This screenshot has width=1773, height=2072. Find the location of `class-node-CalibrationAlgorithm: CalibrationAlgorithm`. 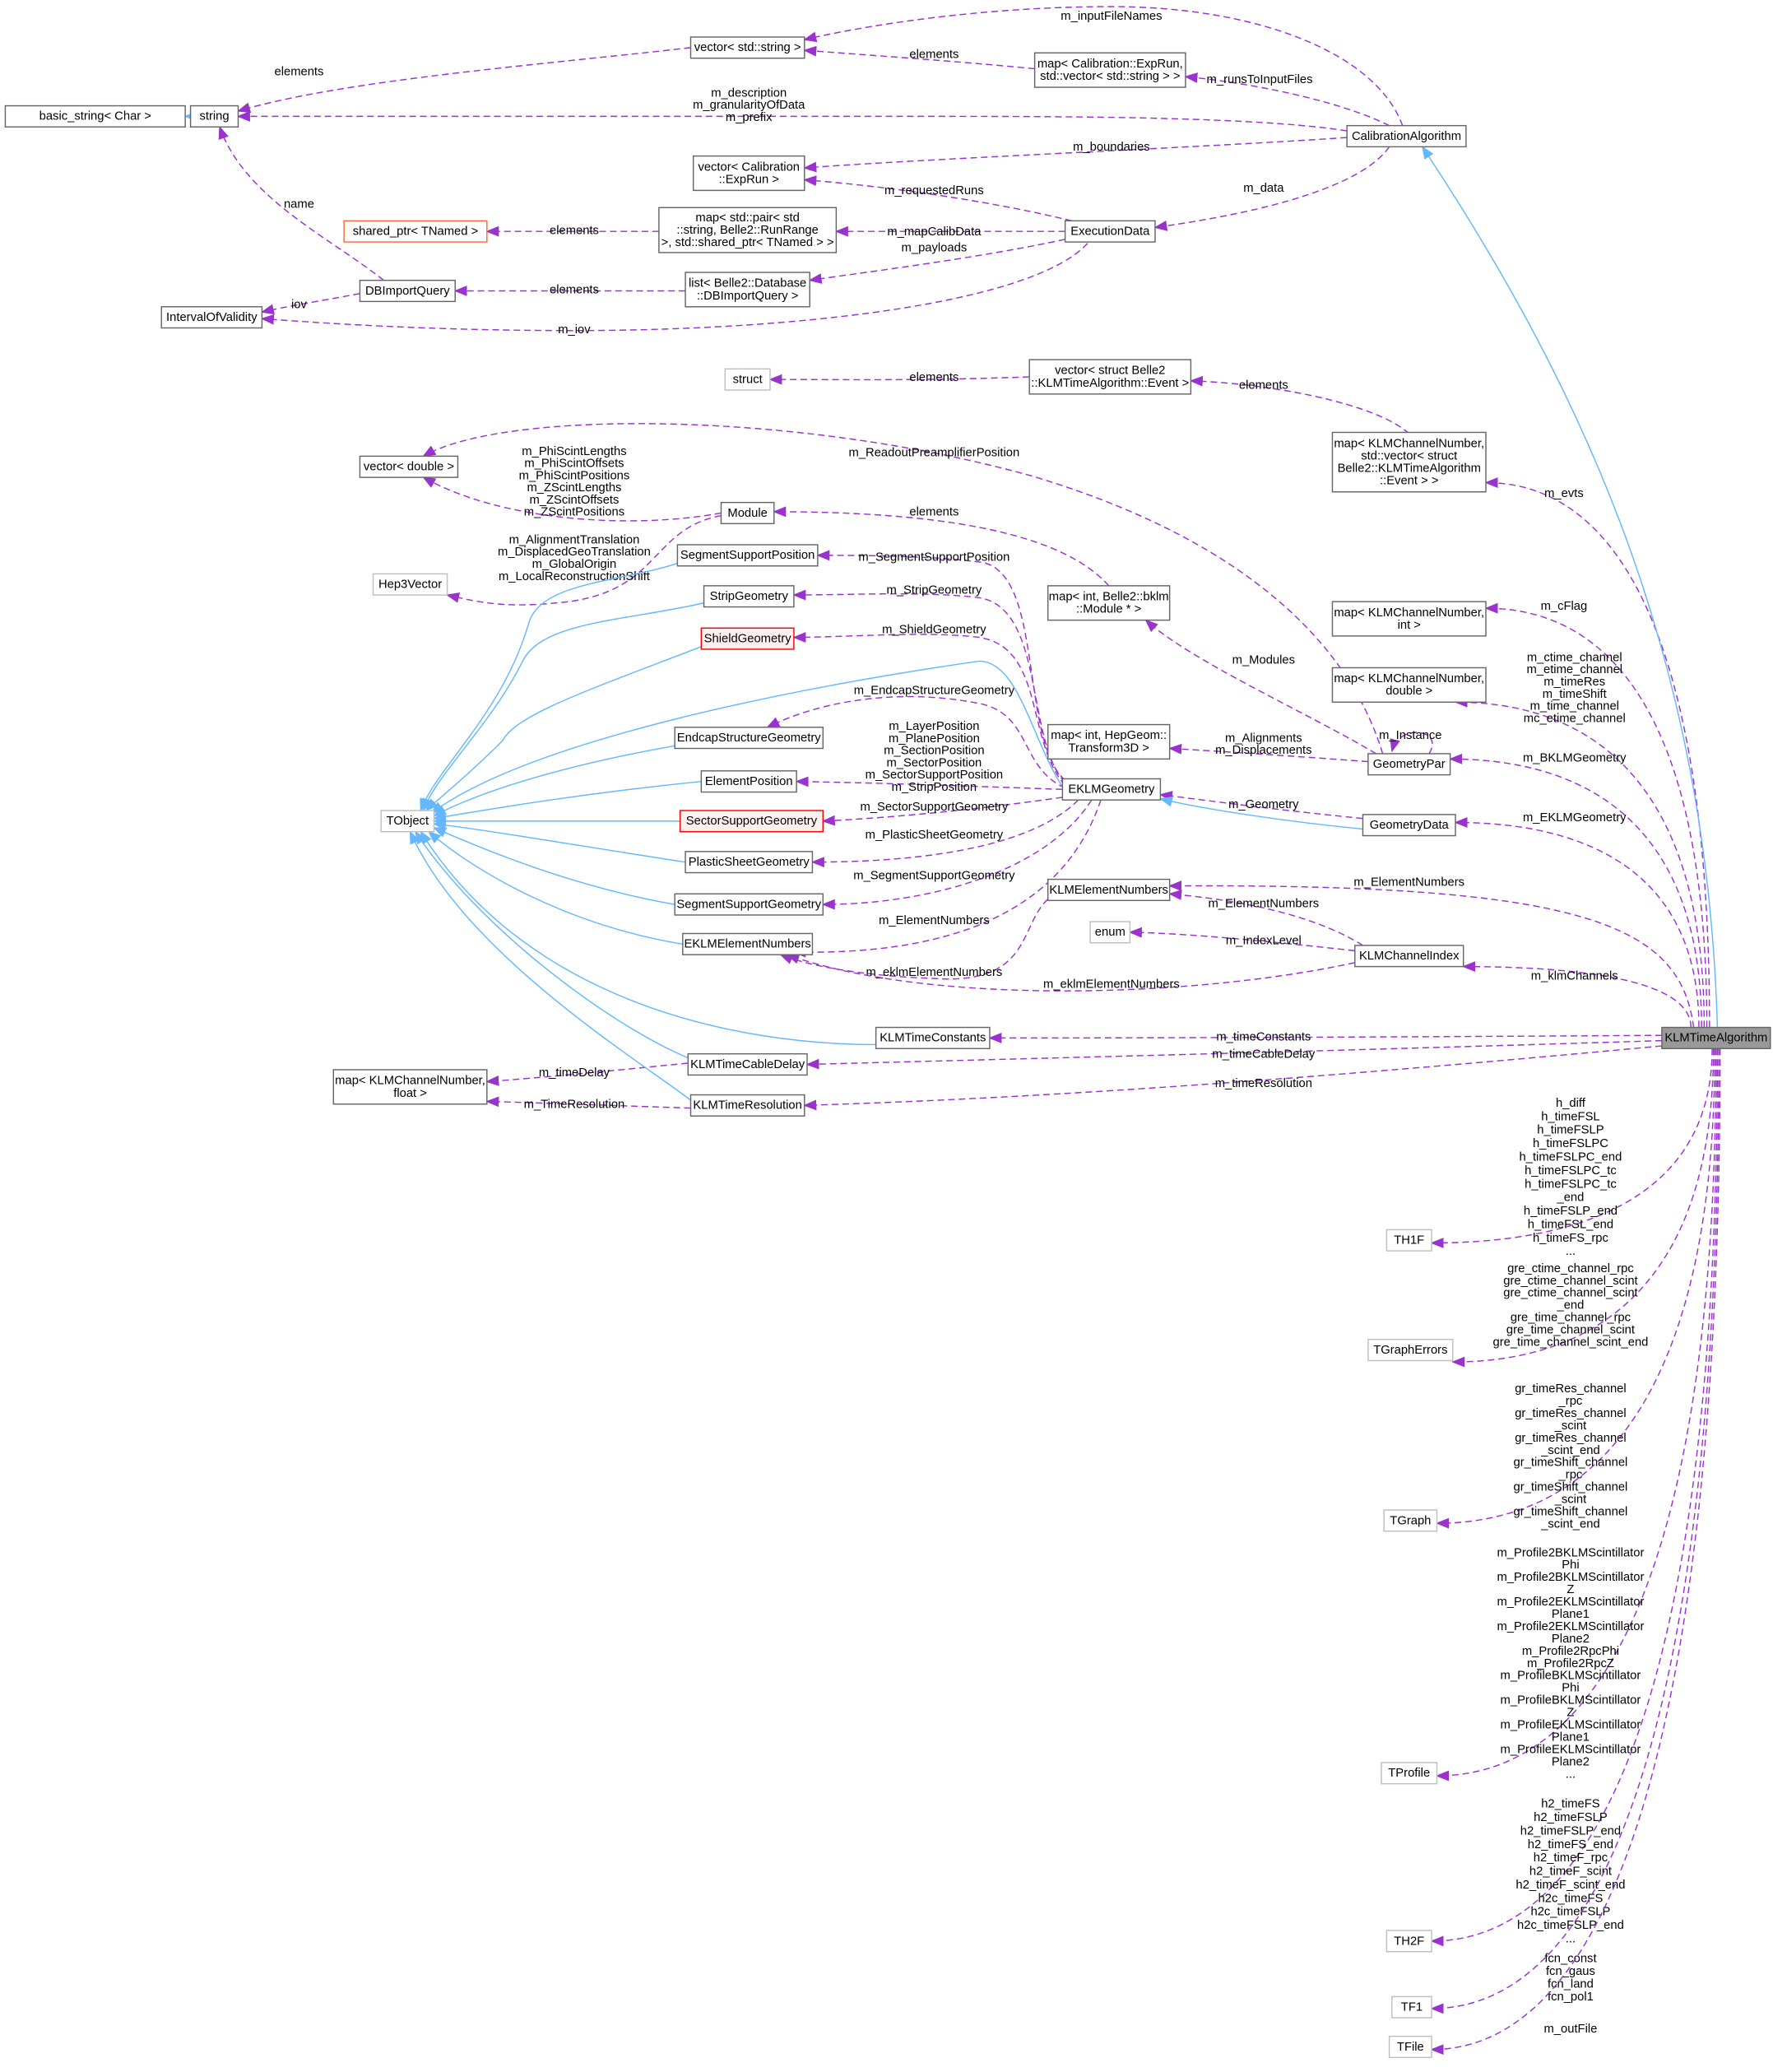

class-node-CalibrationAlgorithm: CalibrationAlgorithm is located at coordinates (1406, 136).